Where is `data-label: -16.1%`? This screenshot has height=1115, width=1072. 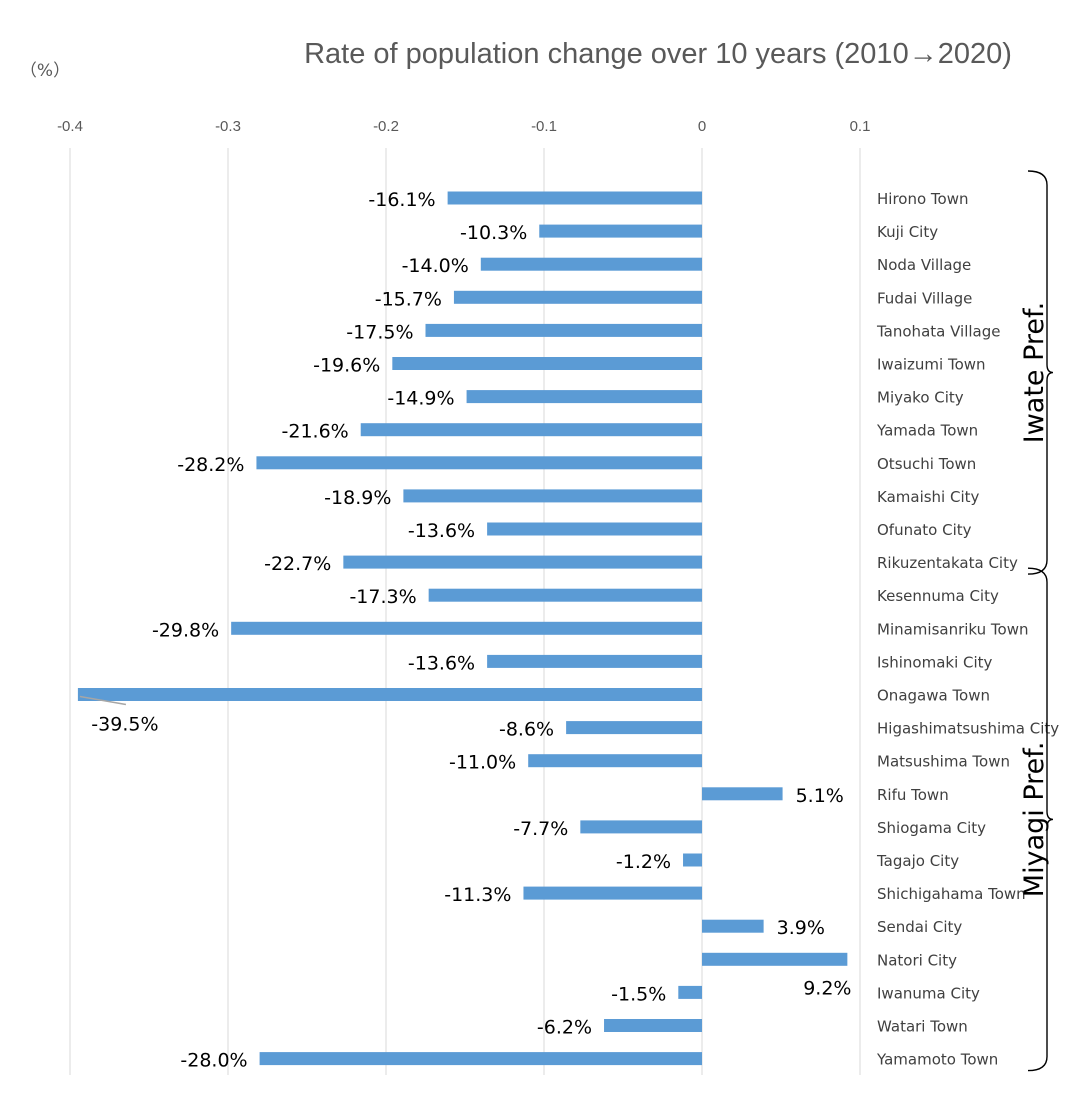 data-label: -16.1% is located at coordinates (401, 200).